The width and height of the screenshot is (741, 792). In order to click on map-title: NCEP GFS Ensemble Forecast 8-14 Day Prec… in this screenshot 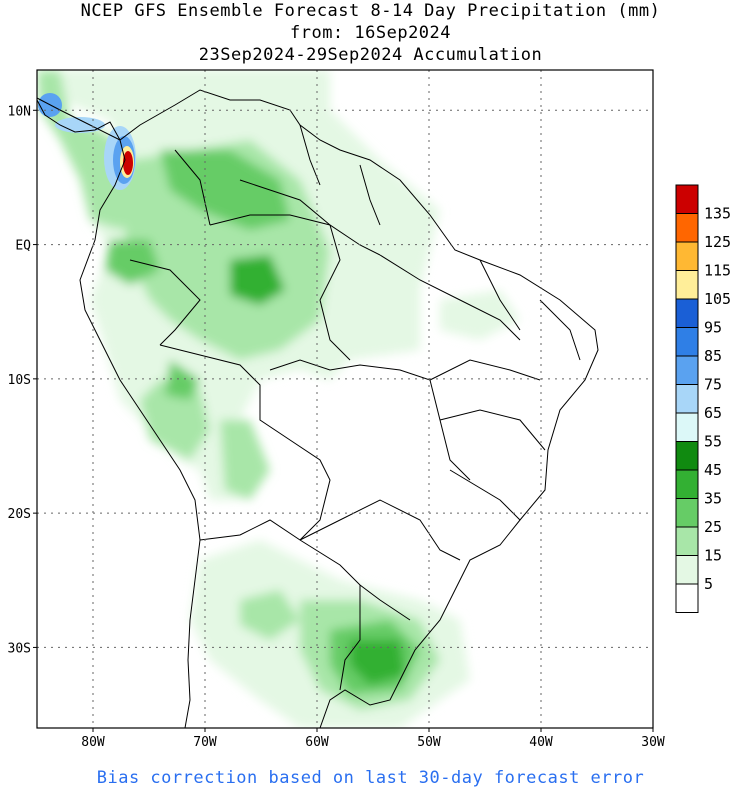, I will do `click(370, 11)`.